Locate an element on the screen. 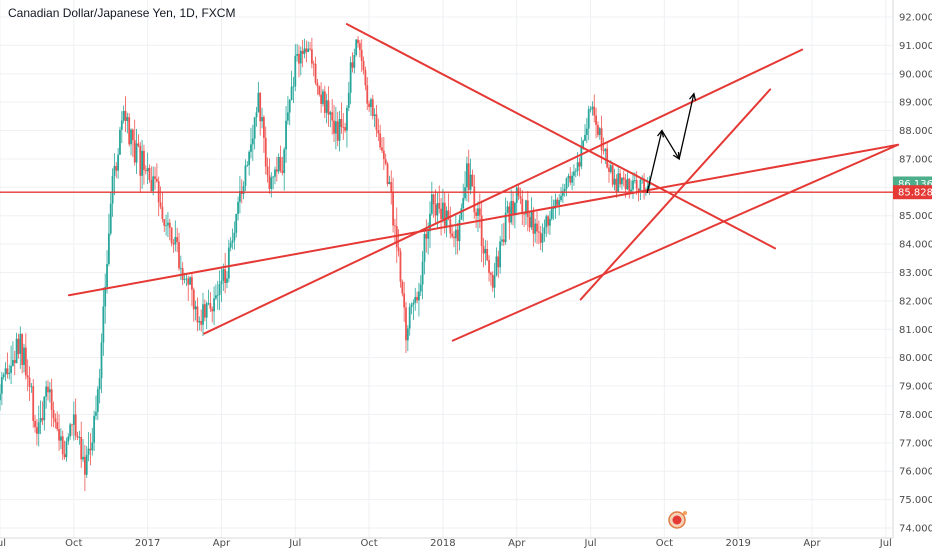 The width and height of the screenshot is (932, 555). x-tick-label: Oct is located at coordinates (664, 543).